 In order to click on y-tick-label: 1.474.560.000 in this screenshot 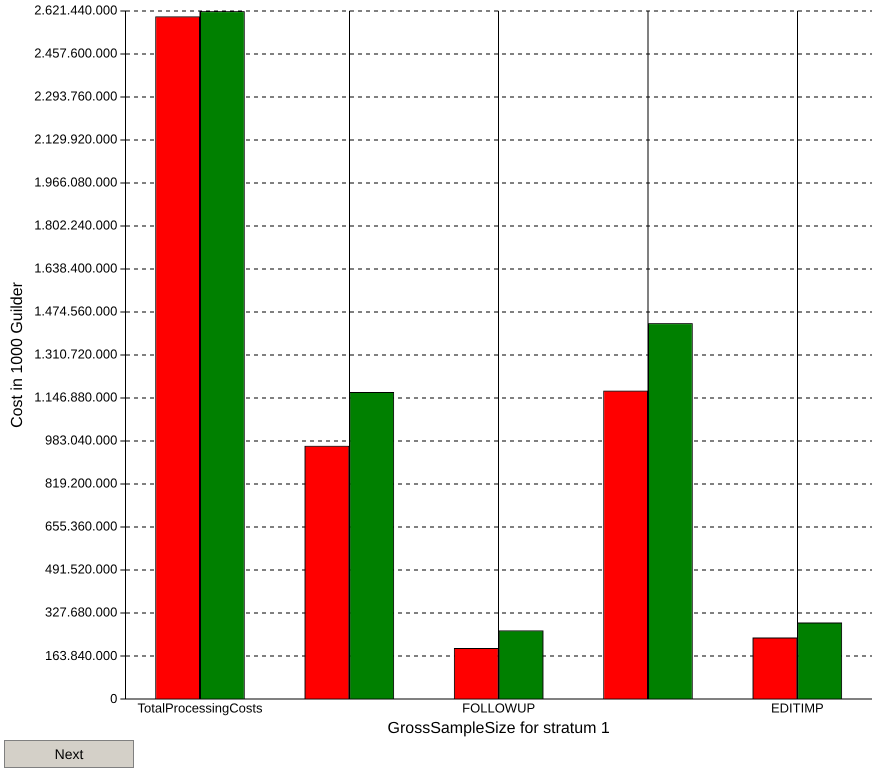, I will do `click(76, 311)`.